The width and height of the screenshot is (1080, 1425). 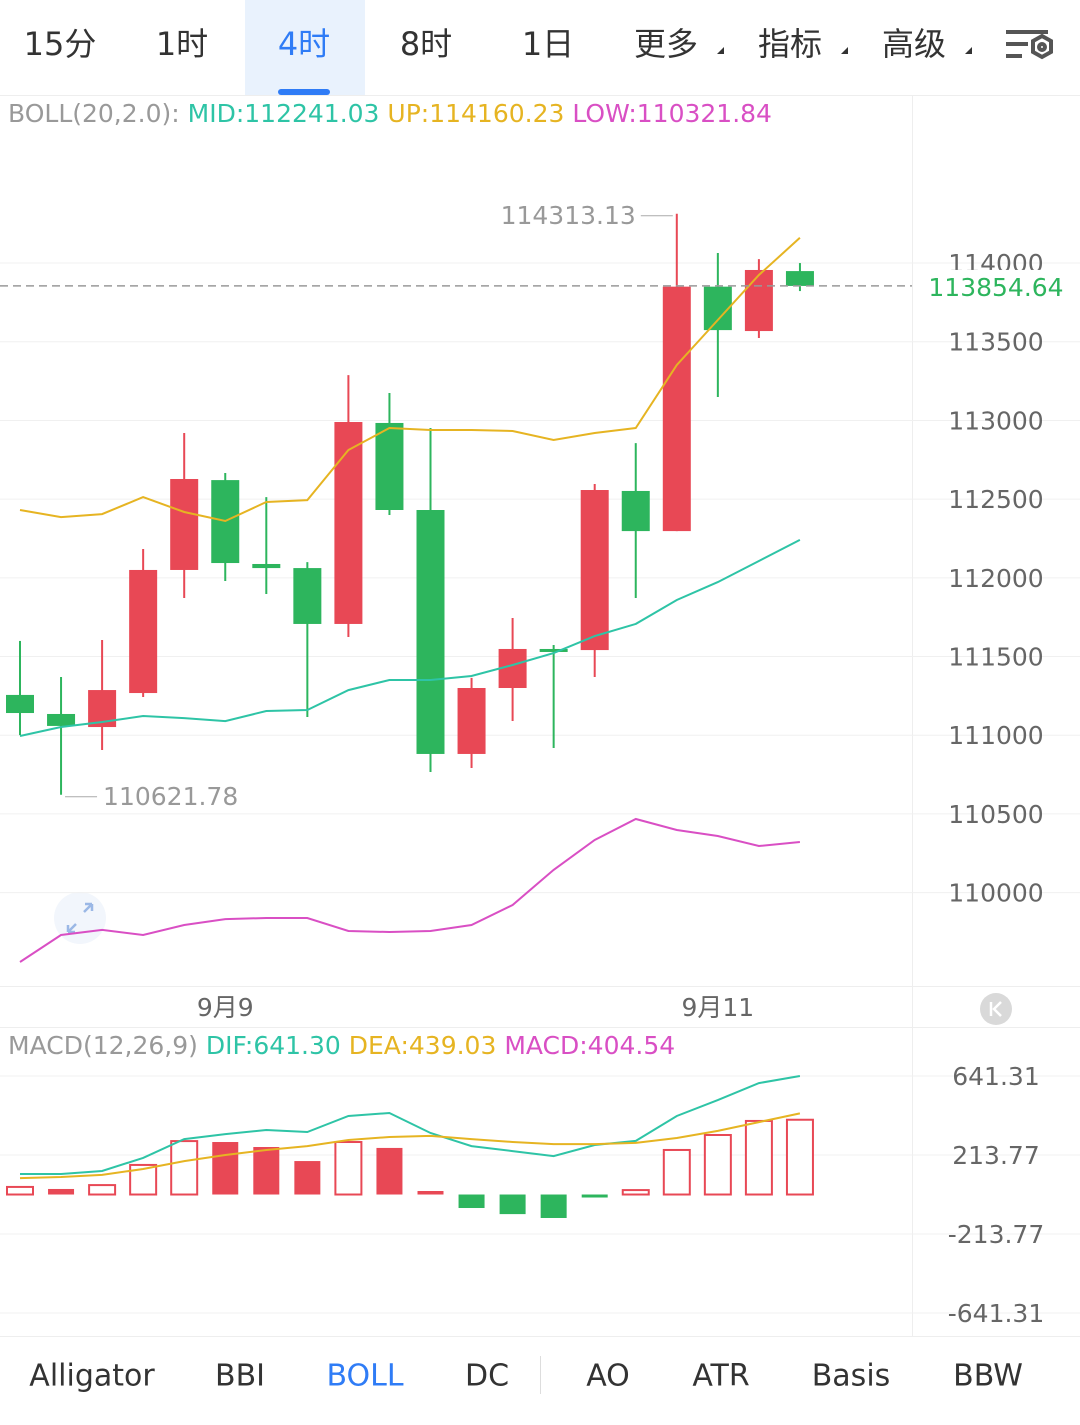 What do you see at coordinates (995, 499) in the screenshot?
I see `y-tick-label: 112500` at bounding box center [995, 499].